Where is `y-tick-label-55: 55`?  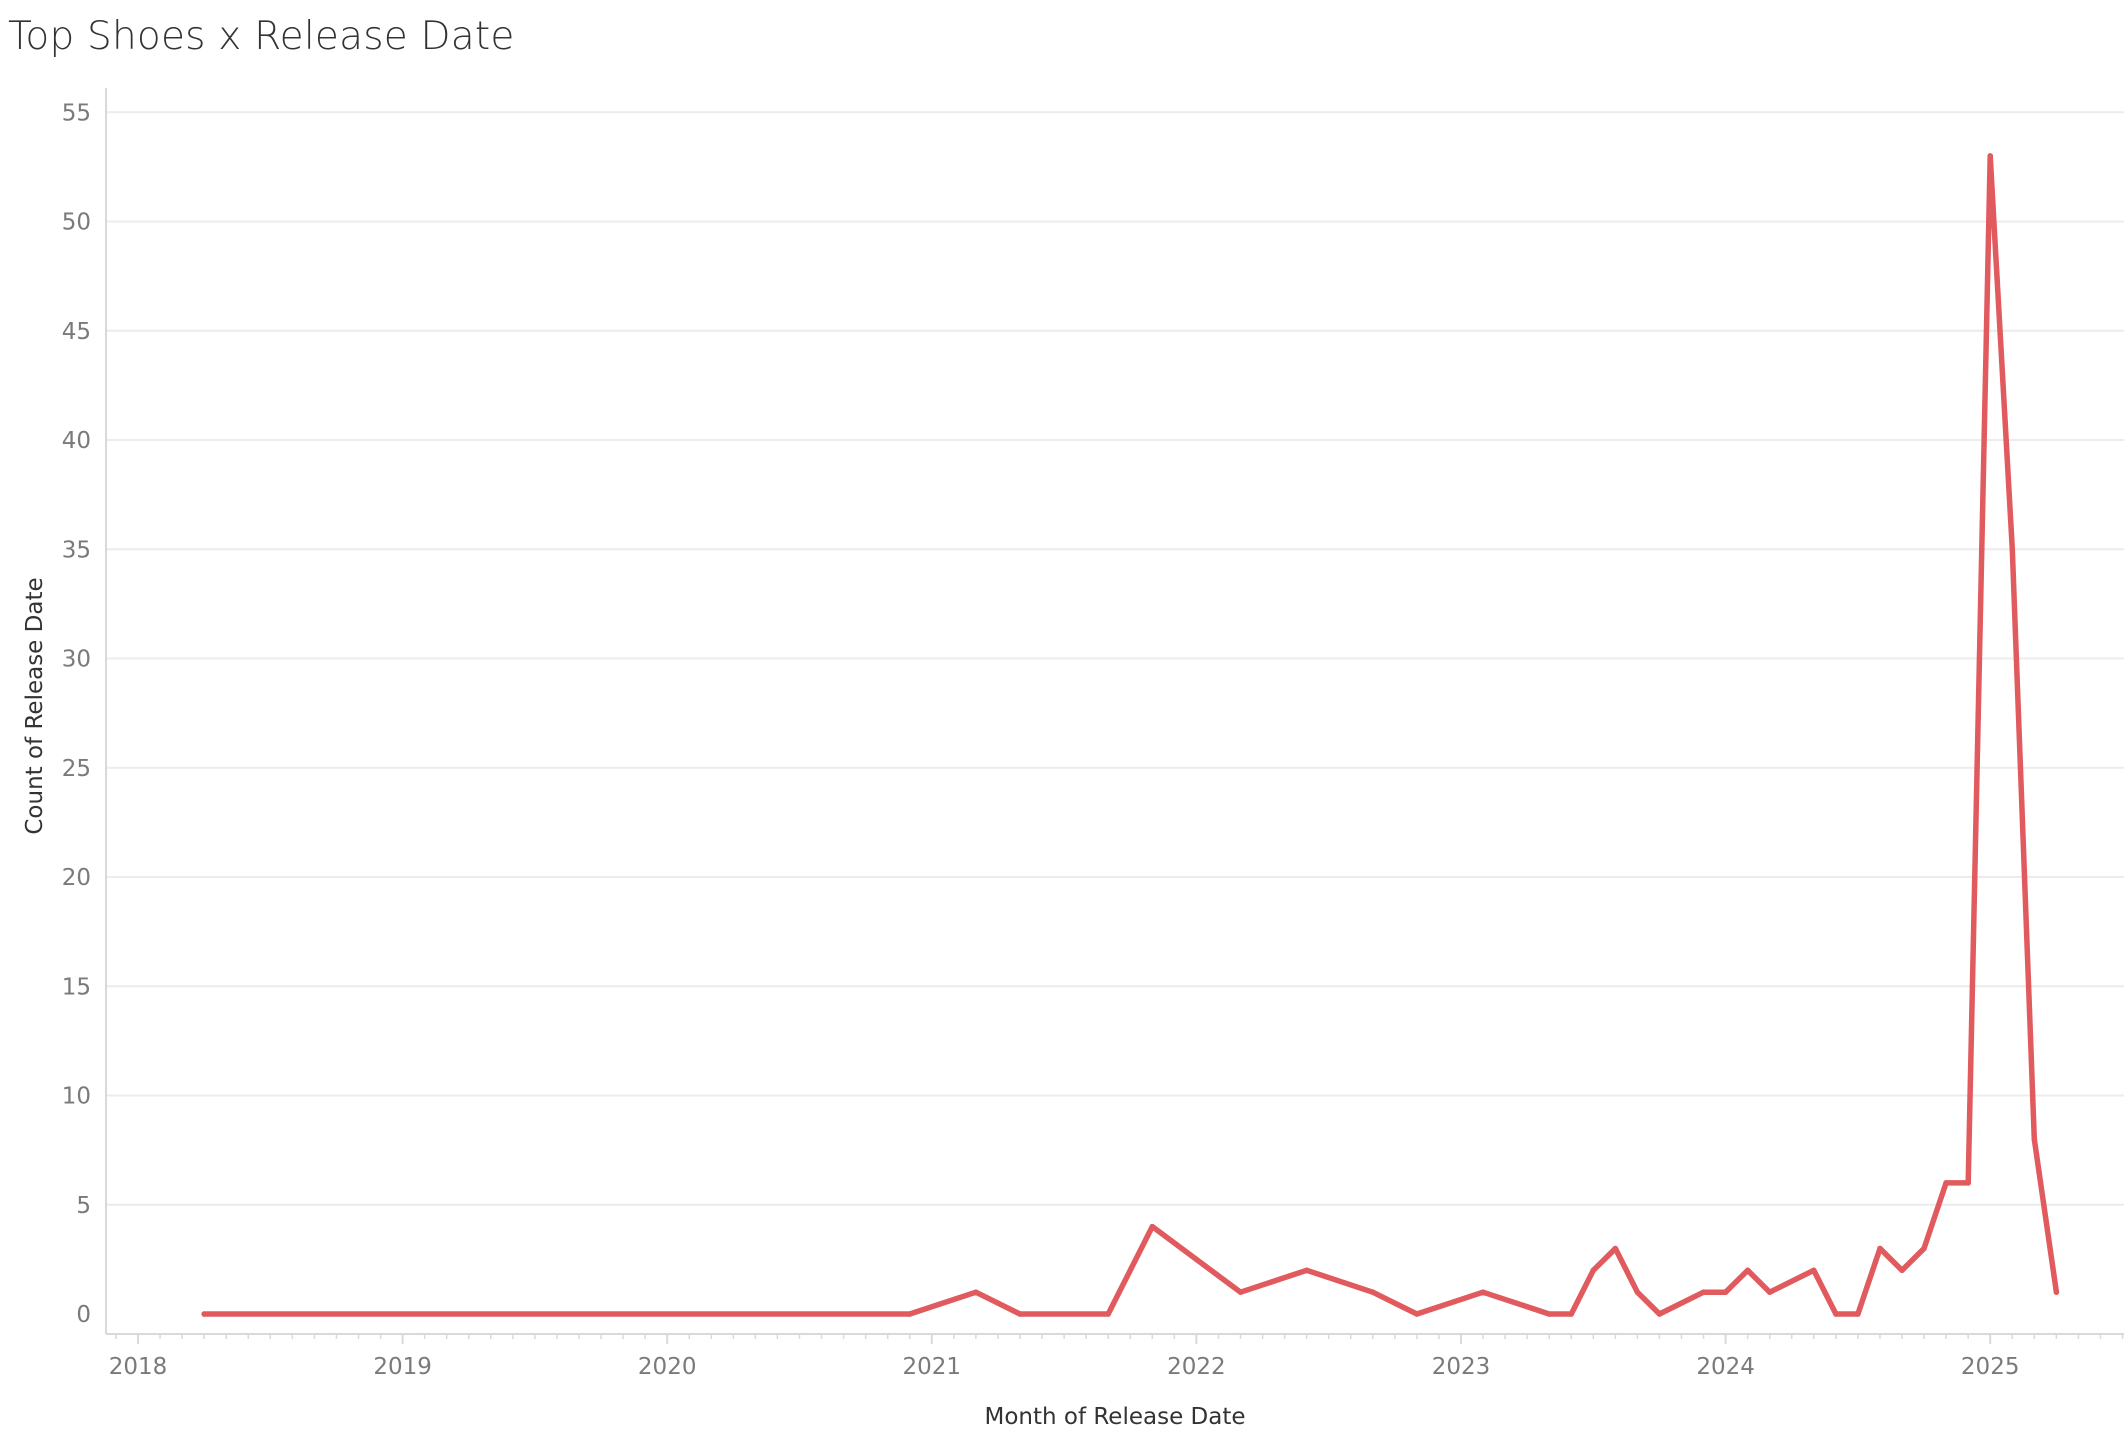
y-tick-label-55: 55 is located at coordinates (76, 113).